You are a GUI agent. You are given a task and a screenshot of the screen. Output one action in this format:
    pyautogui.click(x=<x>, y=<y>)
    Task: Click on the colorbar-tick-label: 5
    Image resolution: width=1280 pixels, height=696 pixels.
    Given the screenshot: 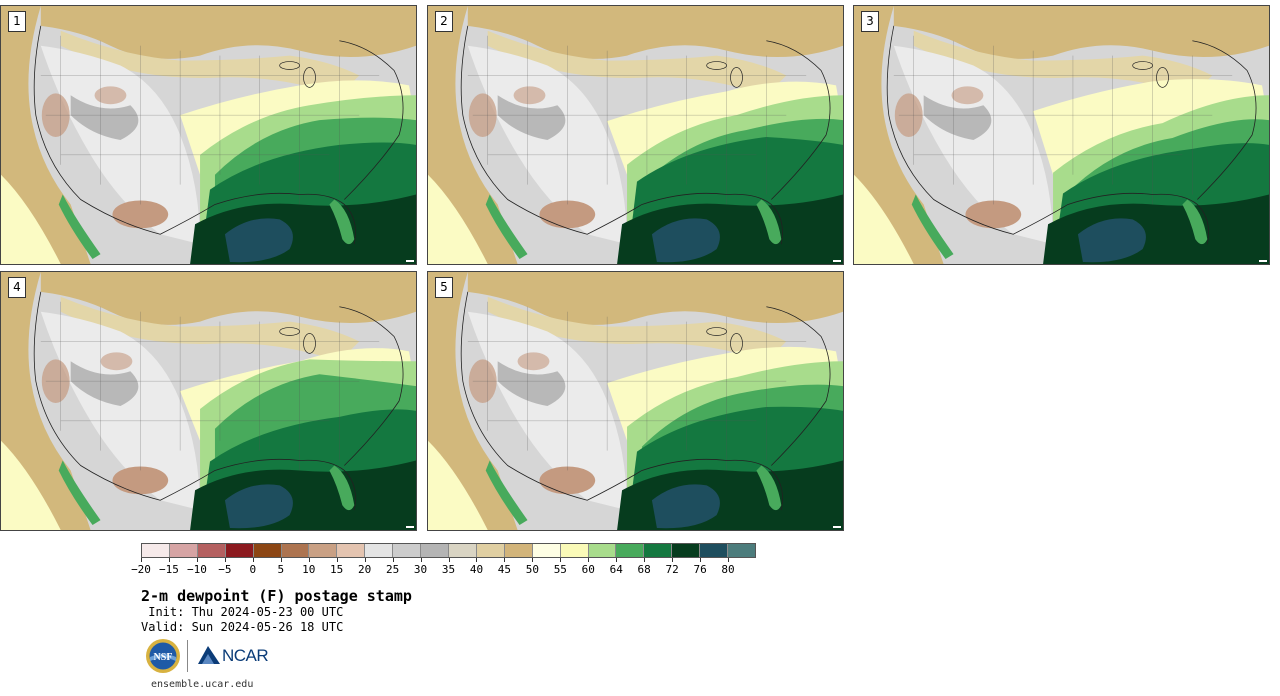 What is the action you would take?
    pyautogui.click(x=281, y=569)
    